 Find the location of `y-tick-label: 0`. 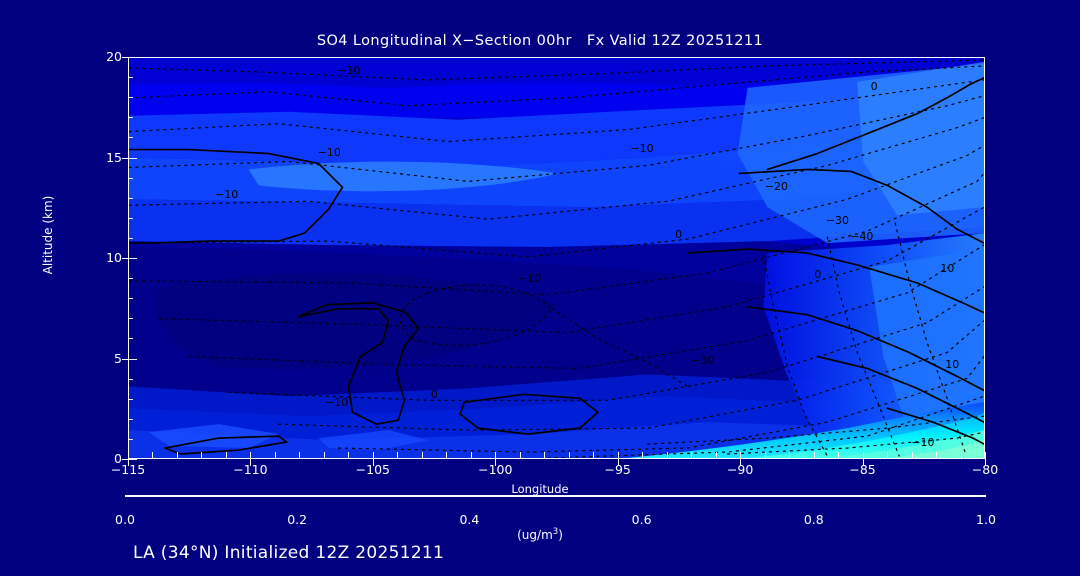

y-tick-label: 0 is located at coordinates (118, 458).